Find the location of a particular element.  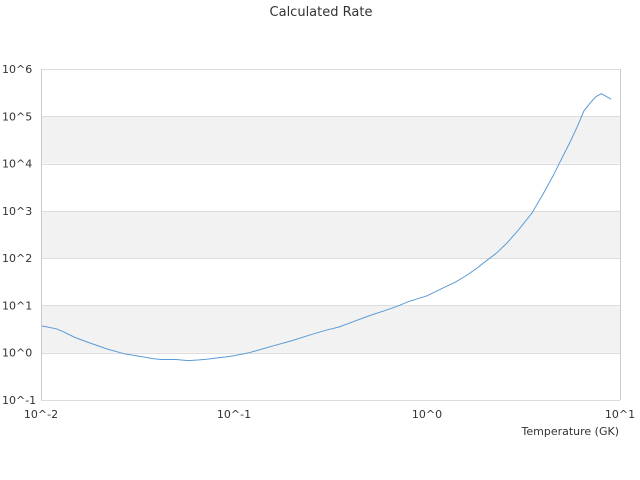

y-tick-label: 10^0 is located at coordinates (17, 353).